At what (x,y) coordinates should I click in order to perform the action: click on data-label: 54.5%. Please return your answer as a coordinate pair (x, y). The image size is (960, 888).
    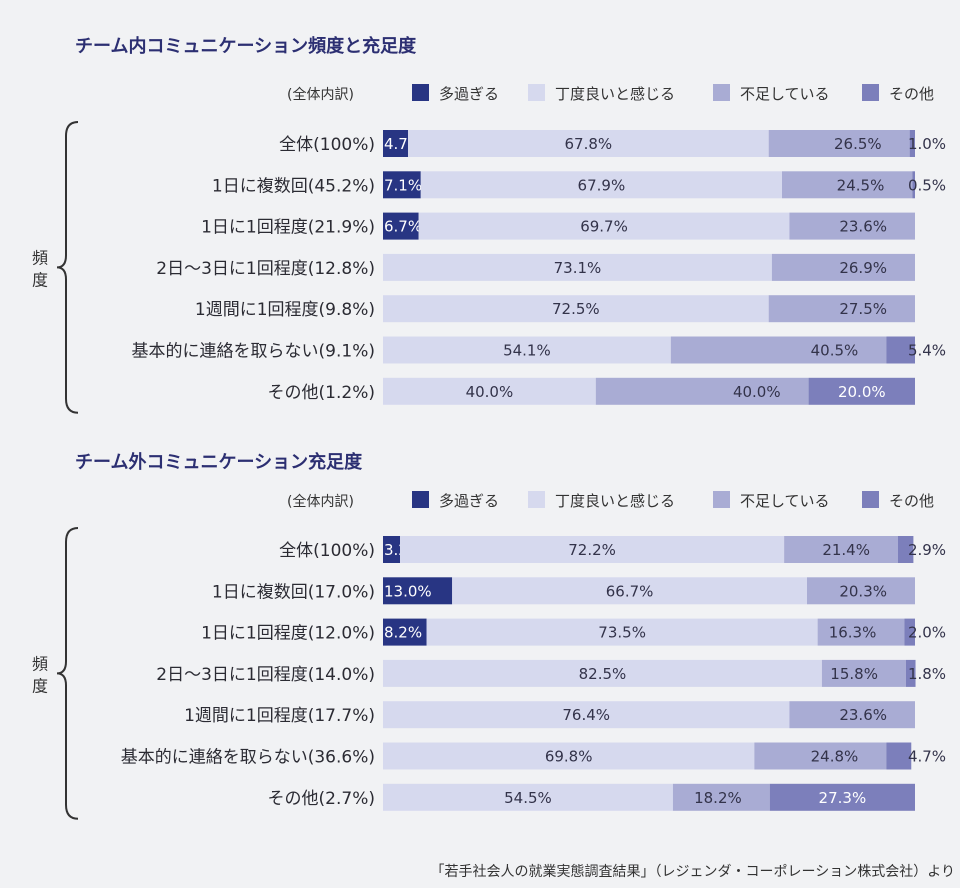
    Looking at the image, I should click on (528, 798).